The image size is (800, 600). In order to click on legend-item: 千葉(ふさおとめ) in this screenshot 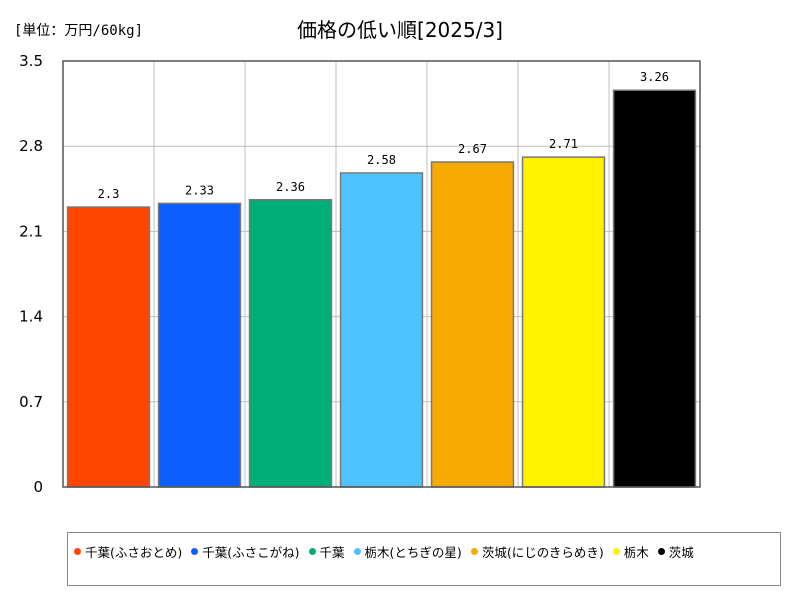, I will do `click(128, 551)`.